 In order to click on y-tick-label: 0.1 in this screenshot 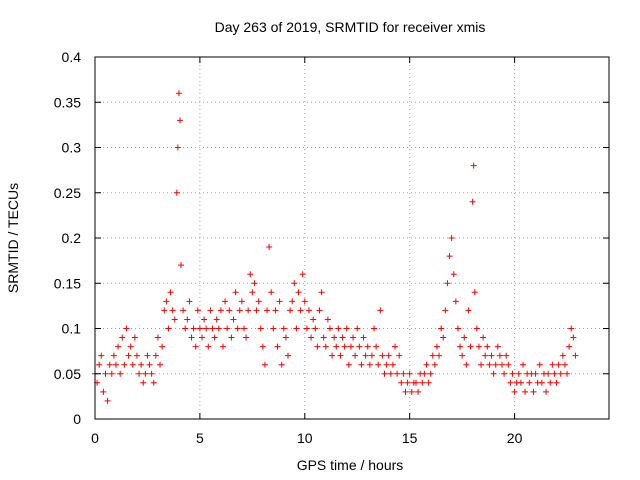, I will do `click(72, 329)`.